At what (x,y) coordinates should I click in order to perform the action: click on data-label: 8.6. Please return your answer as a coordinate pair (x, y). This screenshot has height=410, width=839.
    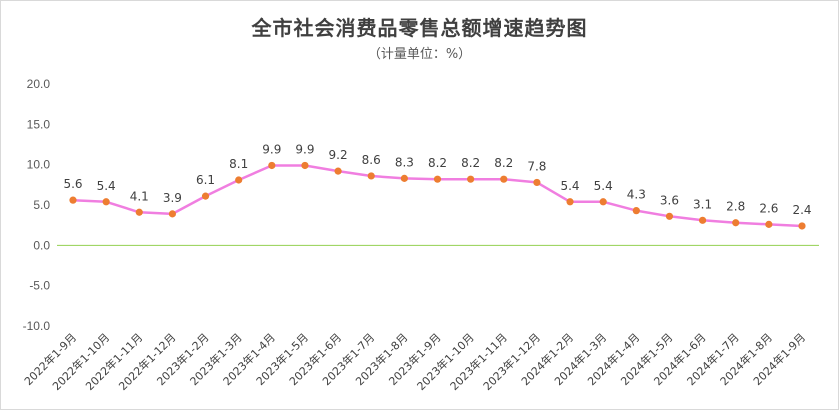
    Looking at the image, I should click on (371, 160).